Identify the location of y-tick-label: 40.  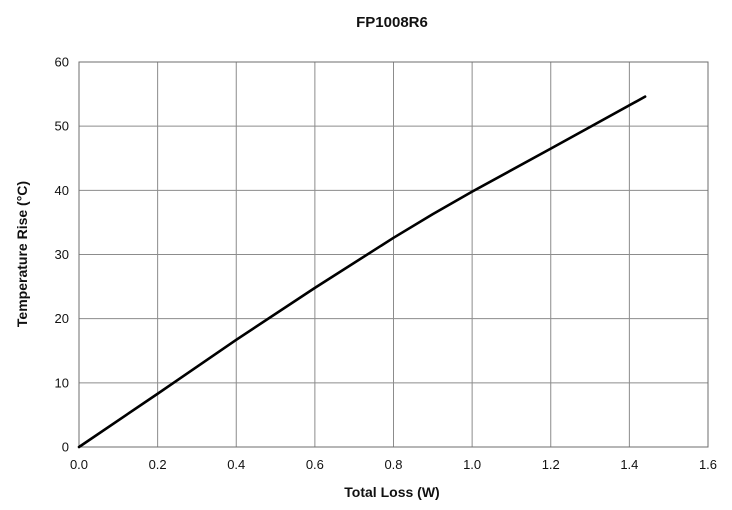
(62, 190).